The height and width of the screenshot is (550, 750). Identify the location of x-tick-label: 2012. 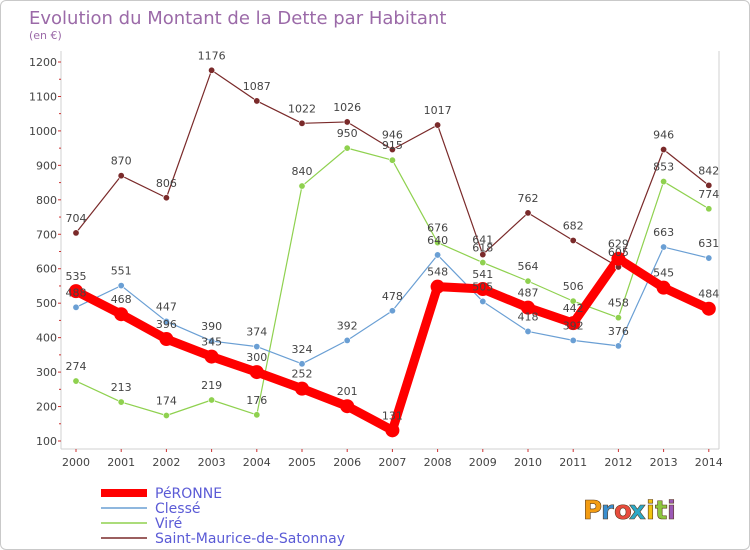
(618, 462).